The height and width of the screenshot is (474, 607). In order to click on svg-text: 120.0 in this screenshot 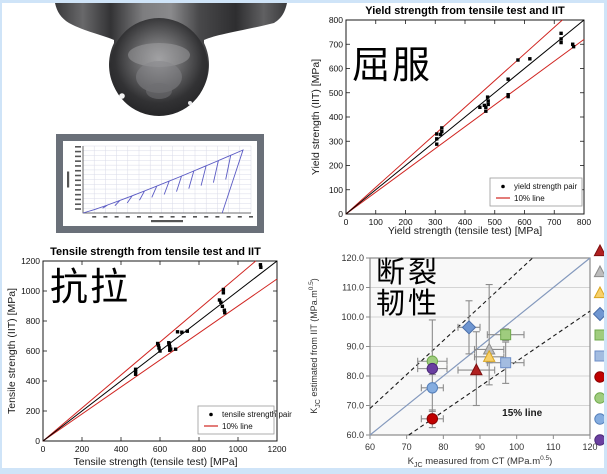, I will do `click(352, 258)`.